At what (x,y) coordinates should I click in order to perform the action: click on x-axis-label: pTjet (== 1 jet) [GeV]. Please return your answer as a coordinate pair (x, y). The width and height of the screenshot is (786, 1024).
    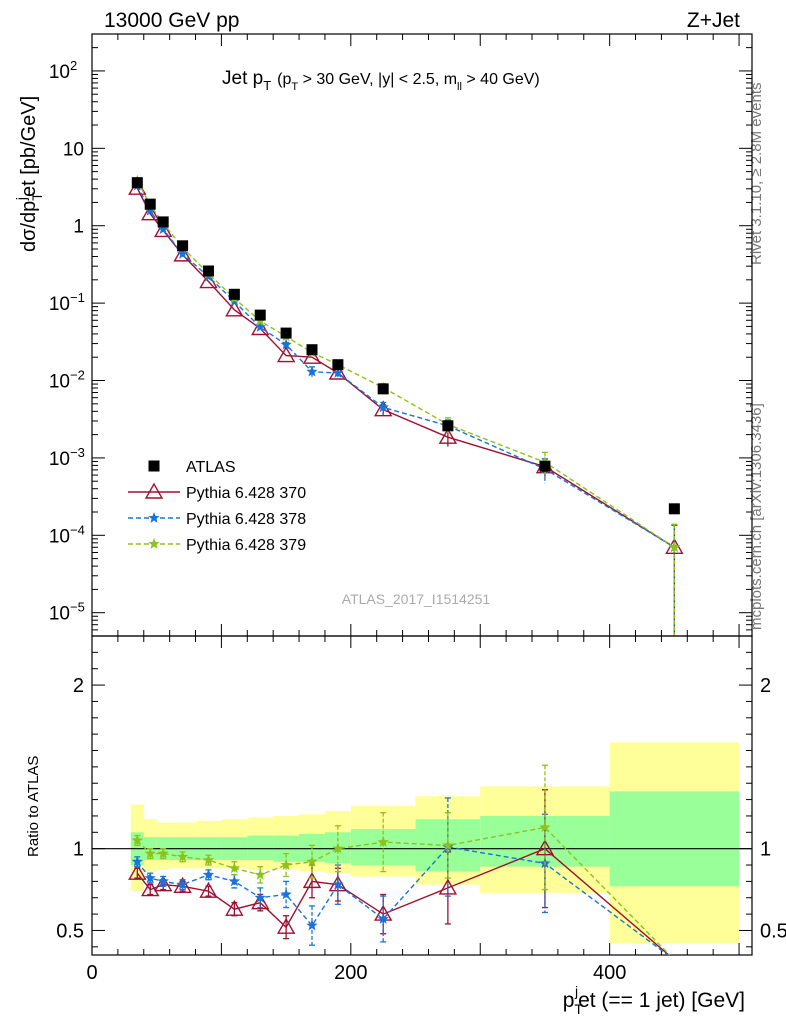
    Looking at the image, I should click on (654, 1000).